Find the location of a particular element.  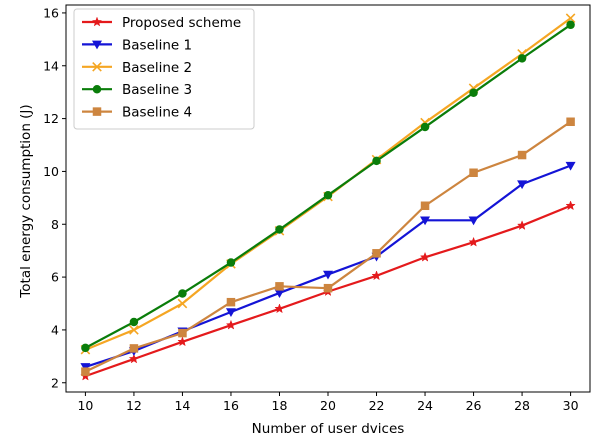

legend-box is located at coordinates (164, 69).